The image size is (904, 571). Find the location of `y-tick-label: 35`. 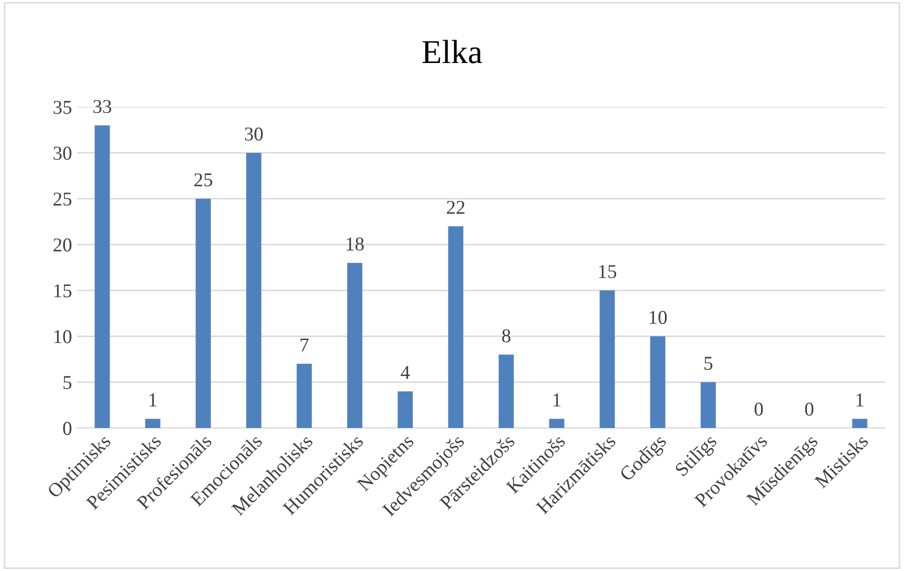

y-tick-label: 35 is located at coordinates (63, 107).